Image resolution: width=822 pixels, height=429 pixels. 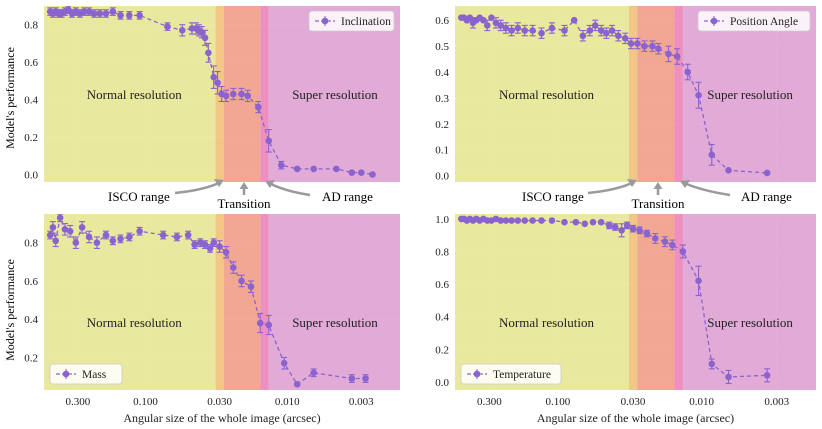 I want to click on ad-range-label-right: AD range, so click(x=766, y=196).